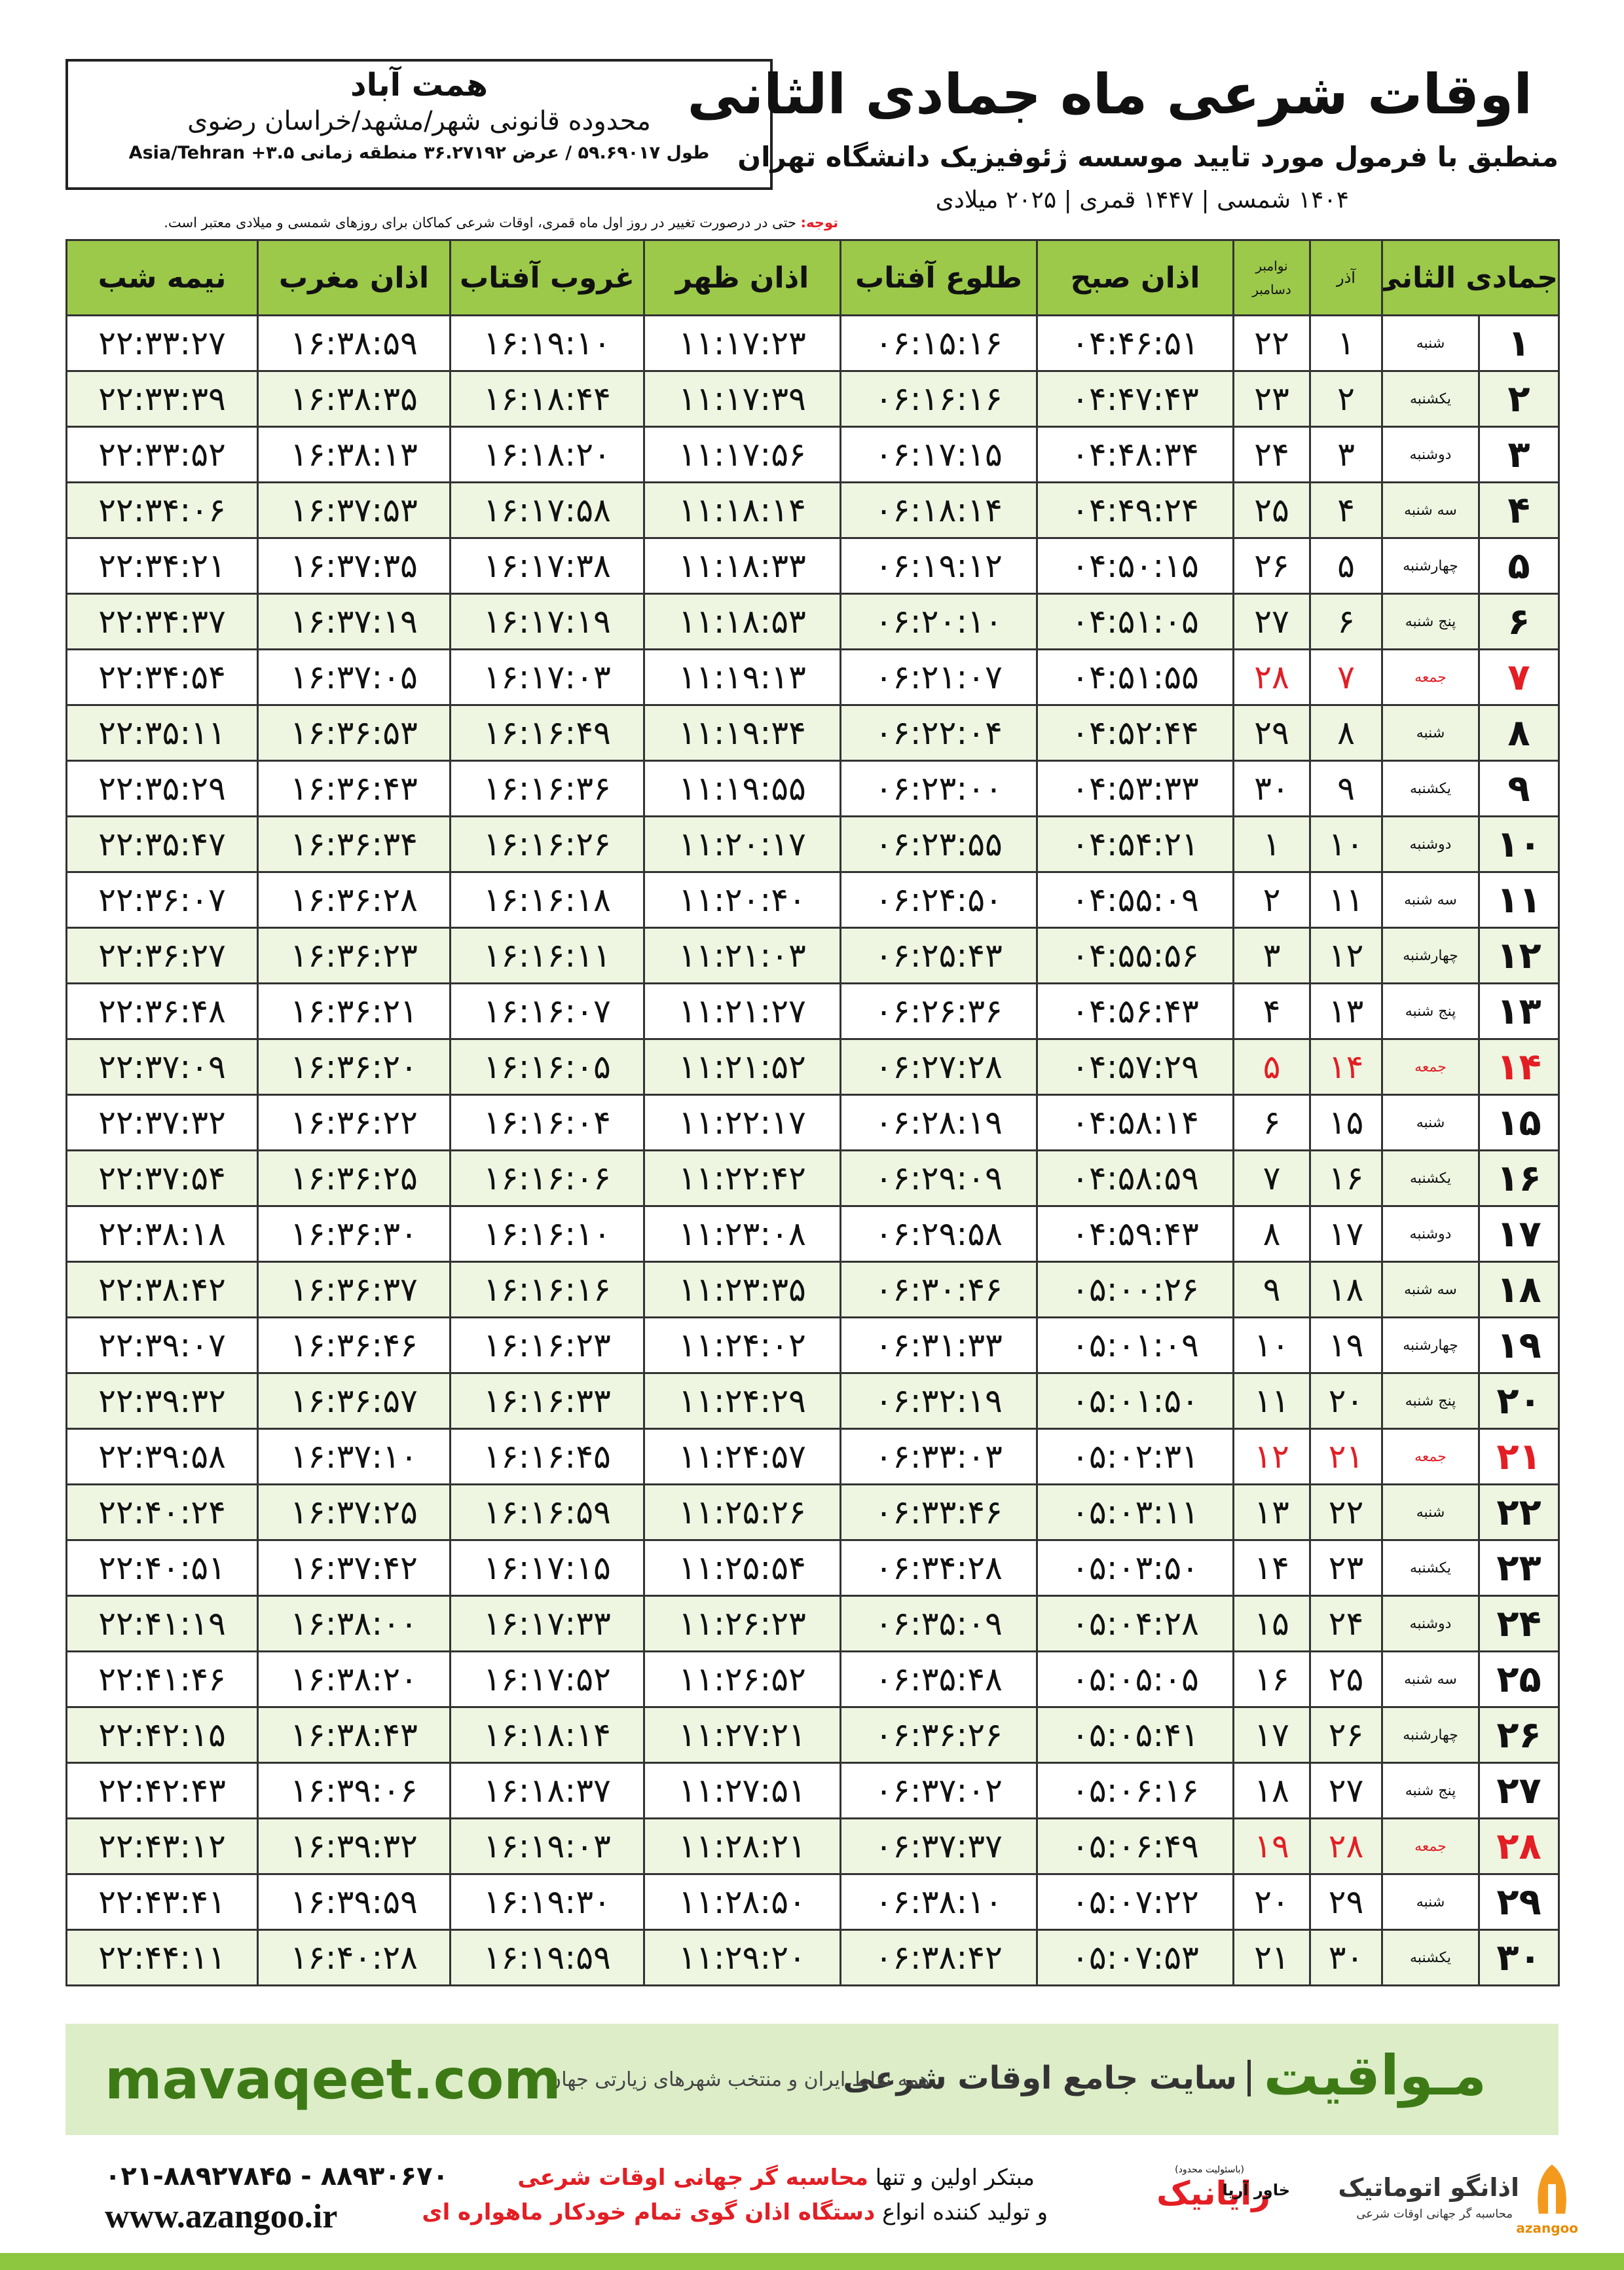 This screenshot has height=2270, width=1624. I want to click on time-cell: ۲۲:۳۴:۲۱, so click(162, 566).